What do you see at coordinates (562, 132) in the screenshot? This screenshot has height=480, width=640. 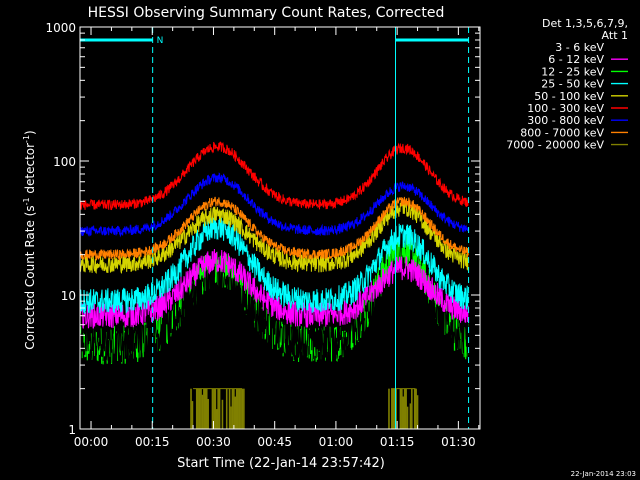 I see `legend-label: 800 - 7000 keV` at bounding box center [562, 132].